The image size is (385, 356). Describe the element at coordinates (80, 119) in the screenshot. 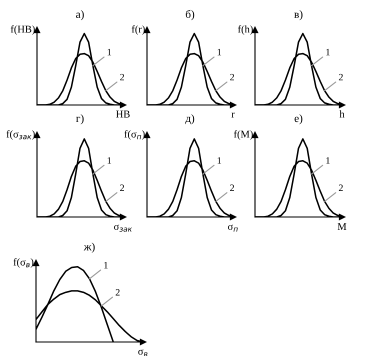

I see `chart-title: г)` at that location.